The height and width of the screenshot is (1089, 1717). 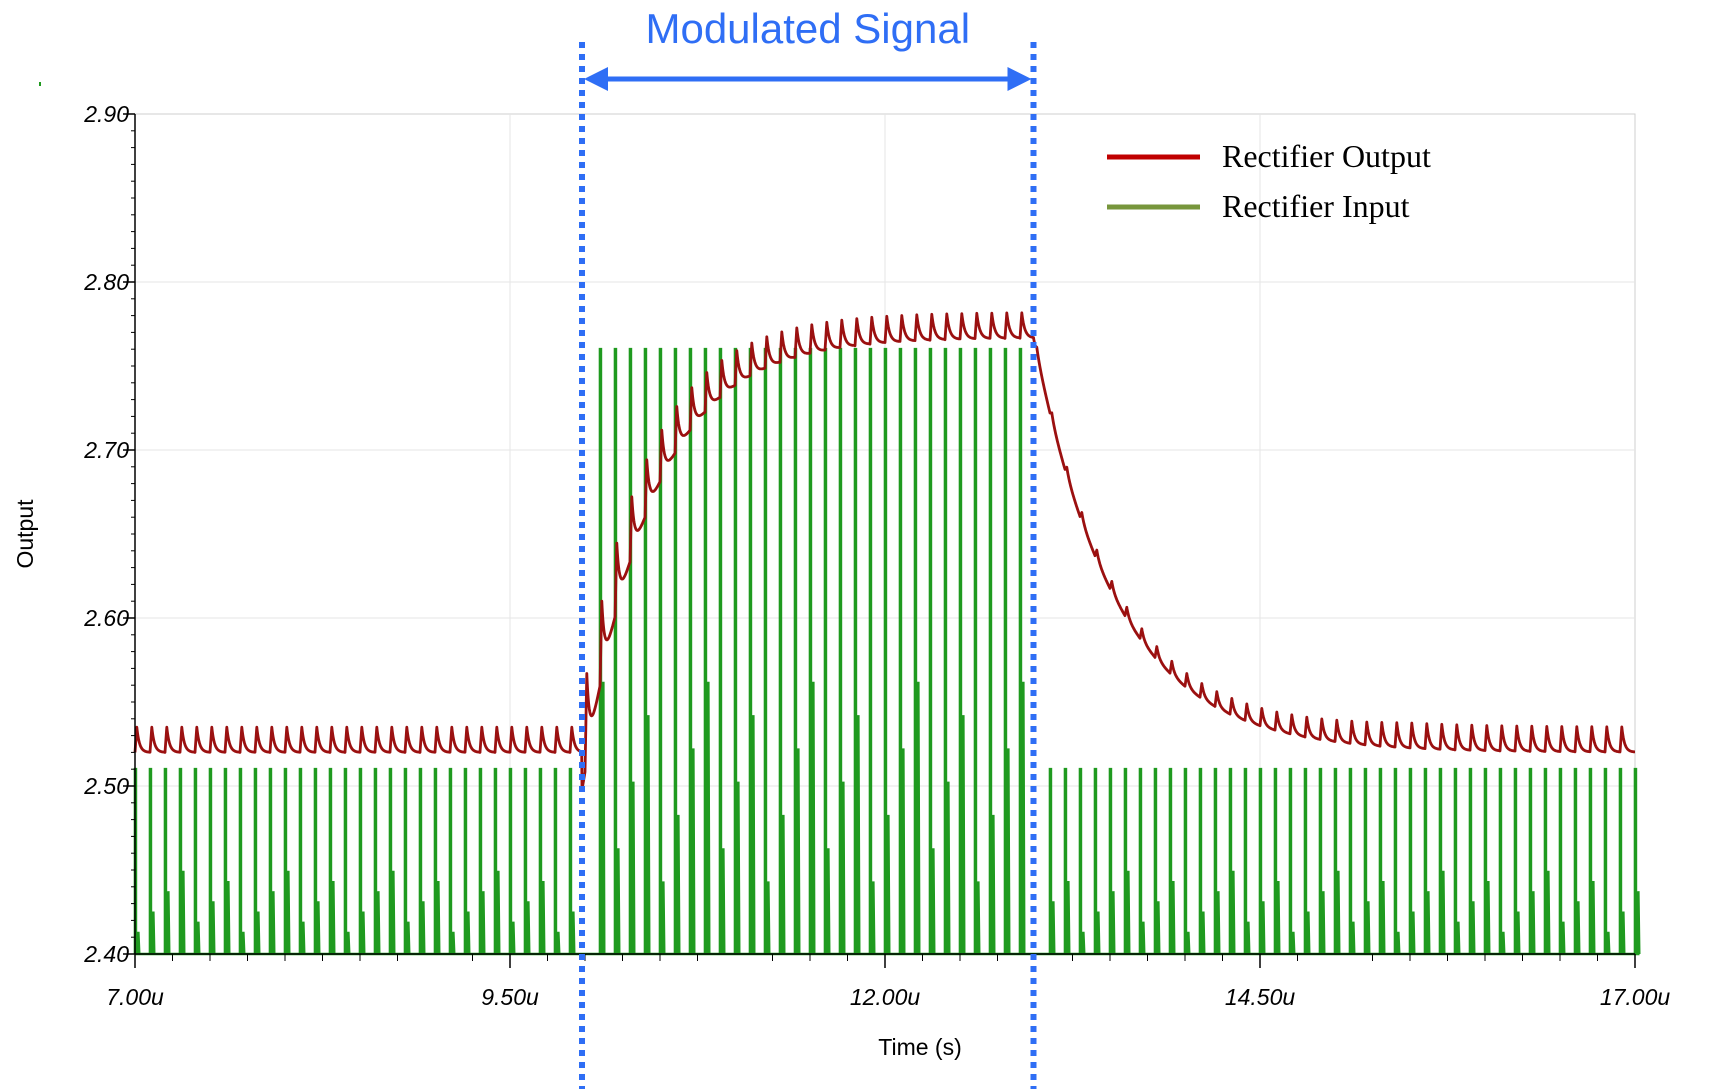 What do you see at coordinates (1635, 997) in the screenshot?
I see `x-tick-label: 17.00u` at bounding box center [1635, 997].